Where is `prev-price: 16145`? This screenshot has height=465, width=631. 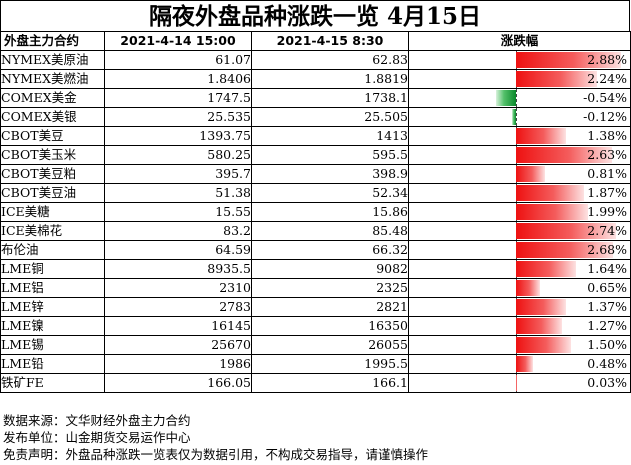
prev-price: 16145 is located at coordinates (178, 326).